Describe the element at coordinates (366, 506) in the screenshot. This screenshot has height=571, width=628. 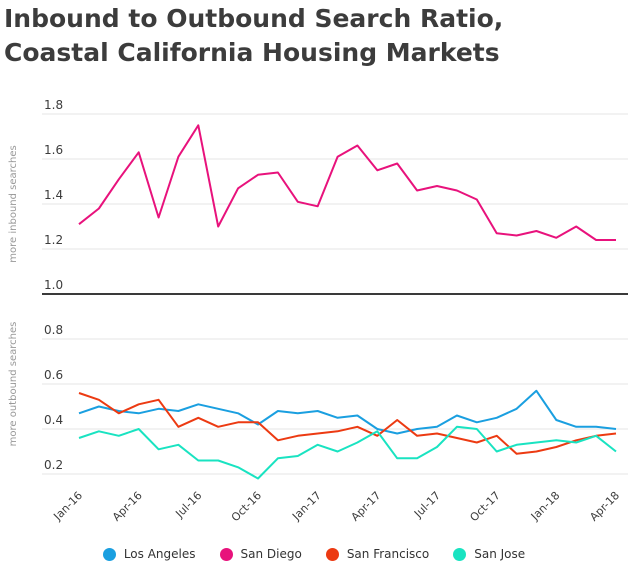
I see `x-tick-label: Apr-17` at that location.